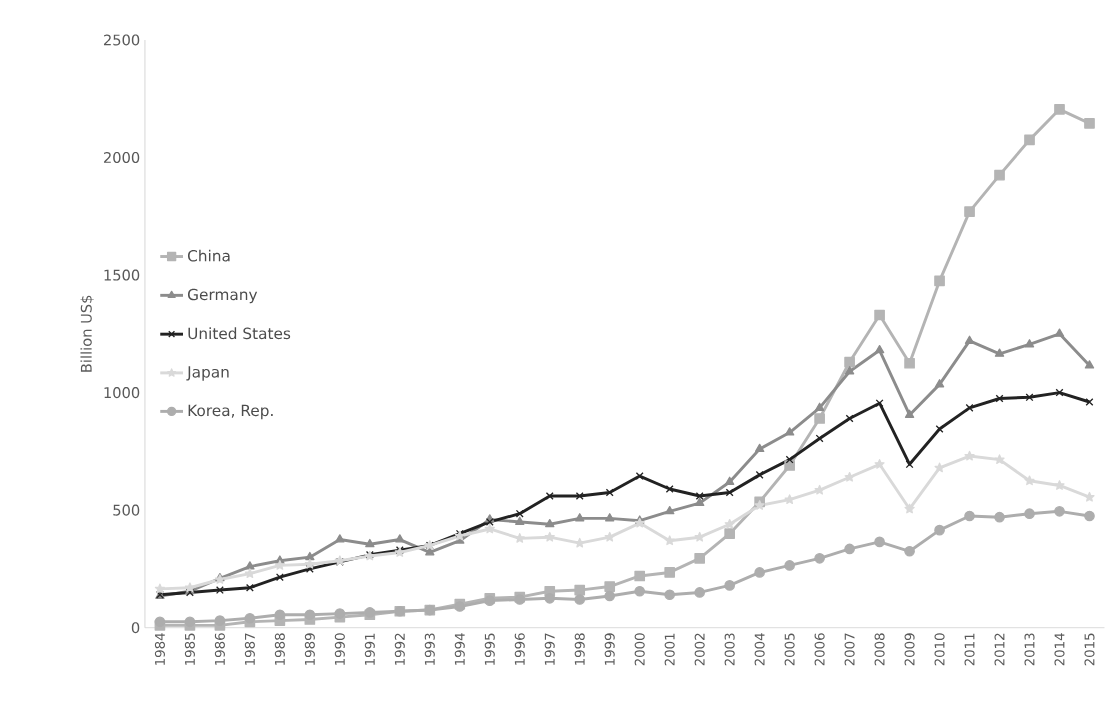  I want to click on legend-label: United States, so click(239, 333).